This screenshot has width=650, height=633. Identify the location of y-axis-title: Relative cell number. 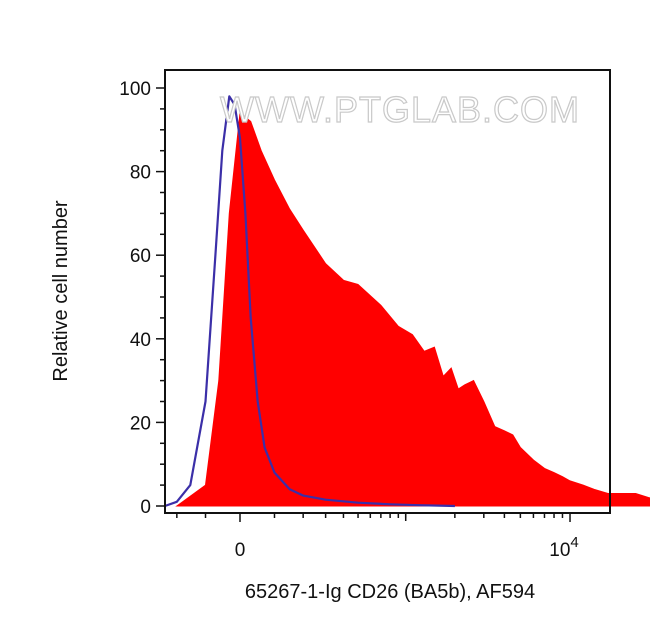
(61, 291).